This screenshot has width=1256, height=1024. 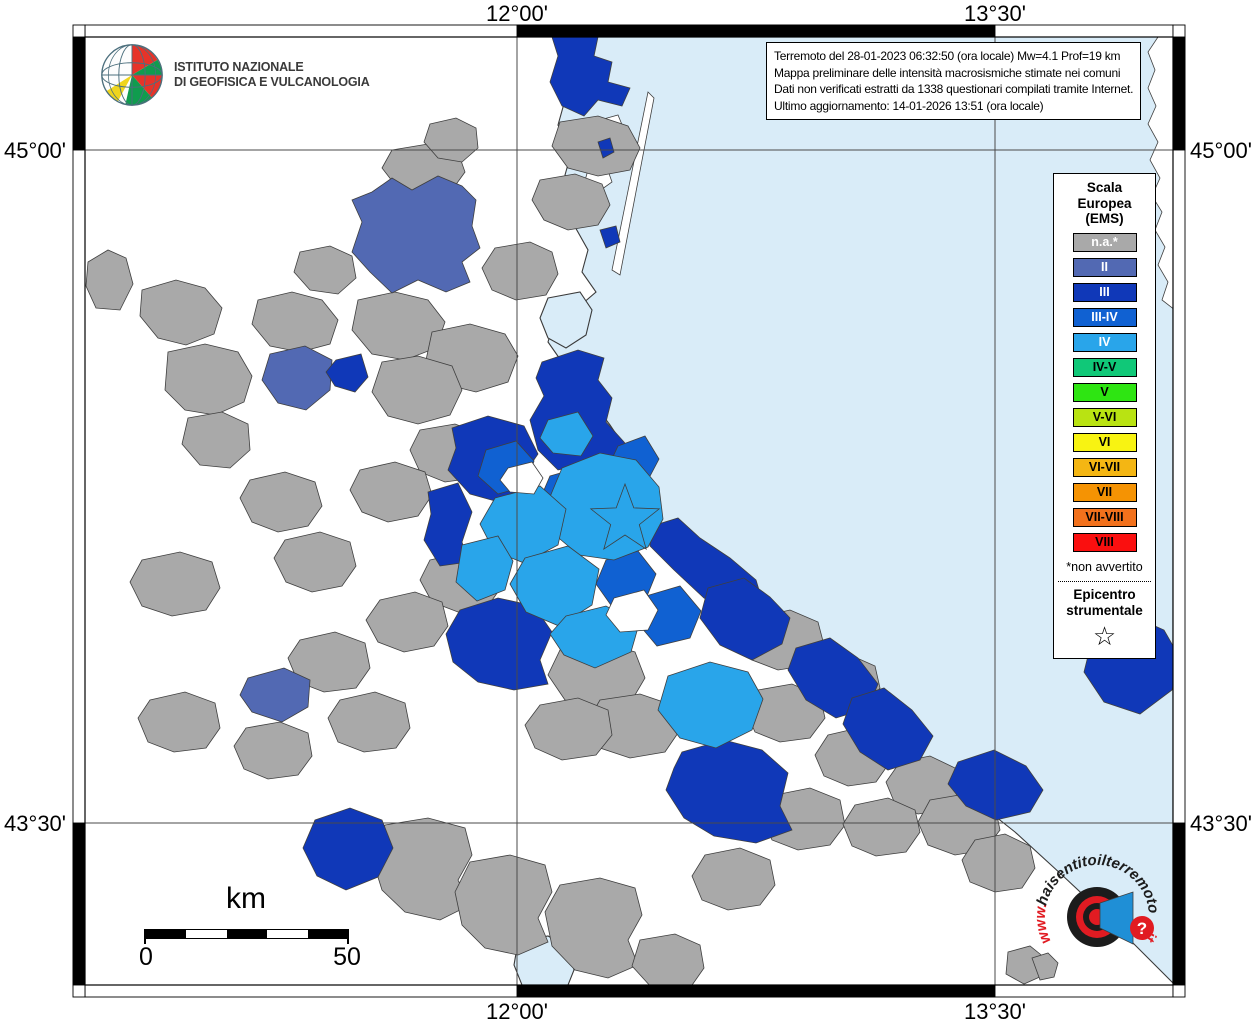 What do you see at coordinates (995, 13) in the screenshot?
I see `lon-label-top-1330: 13°30'` at bounding box center [995, 13].